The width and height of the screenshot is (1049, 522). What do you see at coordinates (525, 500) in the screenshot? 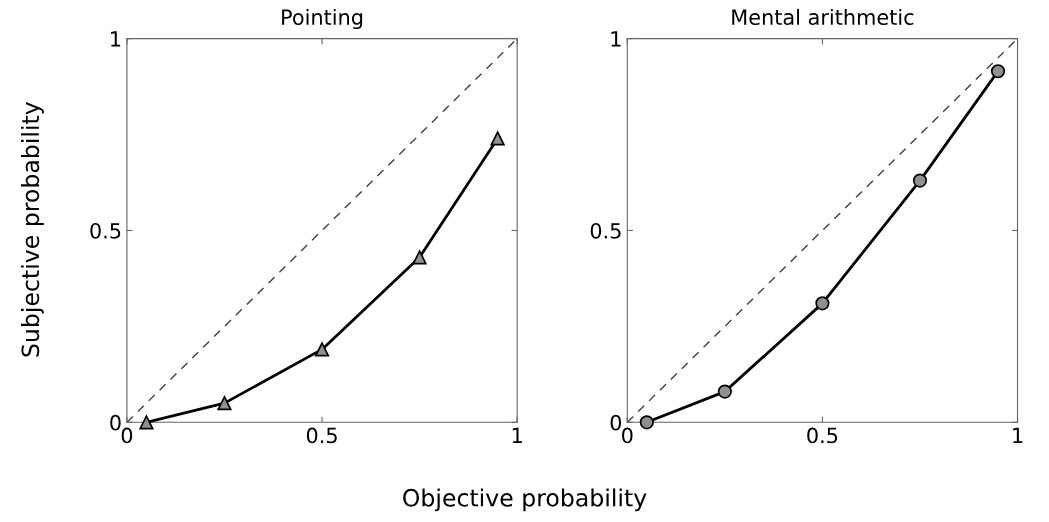
I see `x-axis-title: Objective probability` at bounding box center [525, 500].